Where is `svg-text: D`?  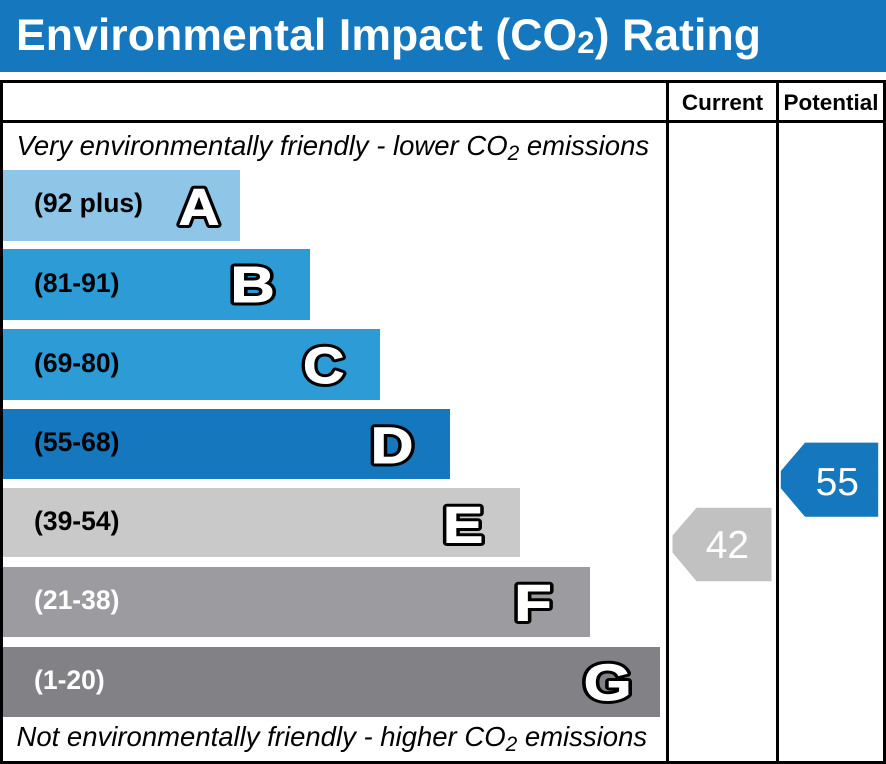
svg-text: D is located at coordinates (392, 445).